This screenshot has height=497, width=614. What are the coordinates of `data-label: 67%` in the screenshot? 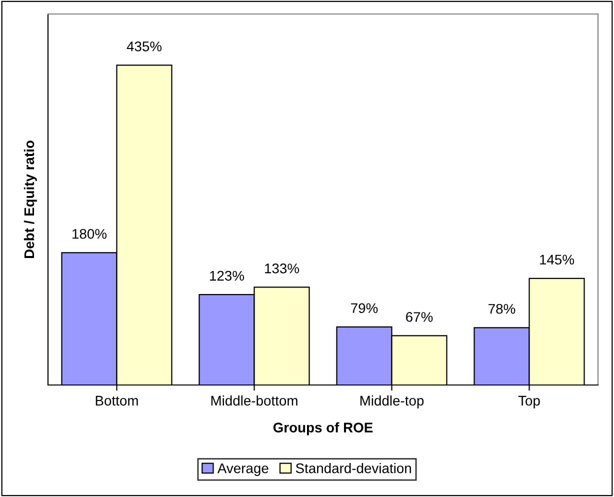 It's located at (419, 317).